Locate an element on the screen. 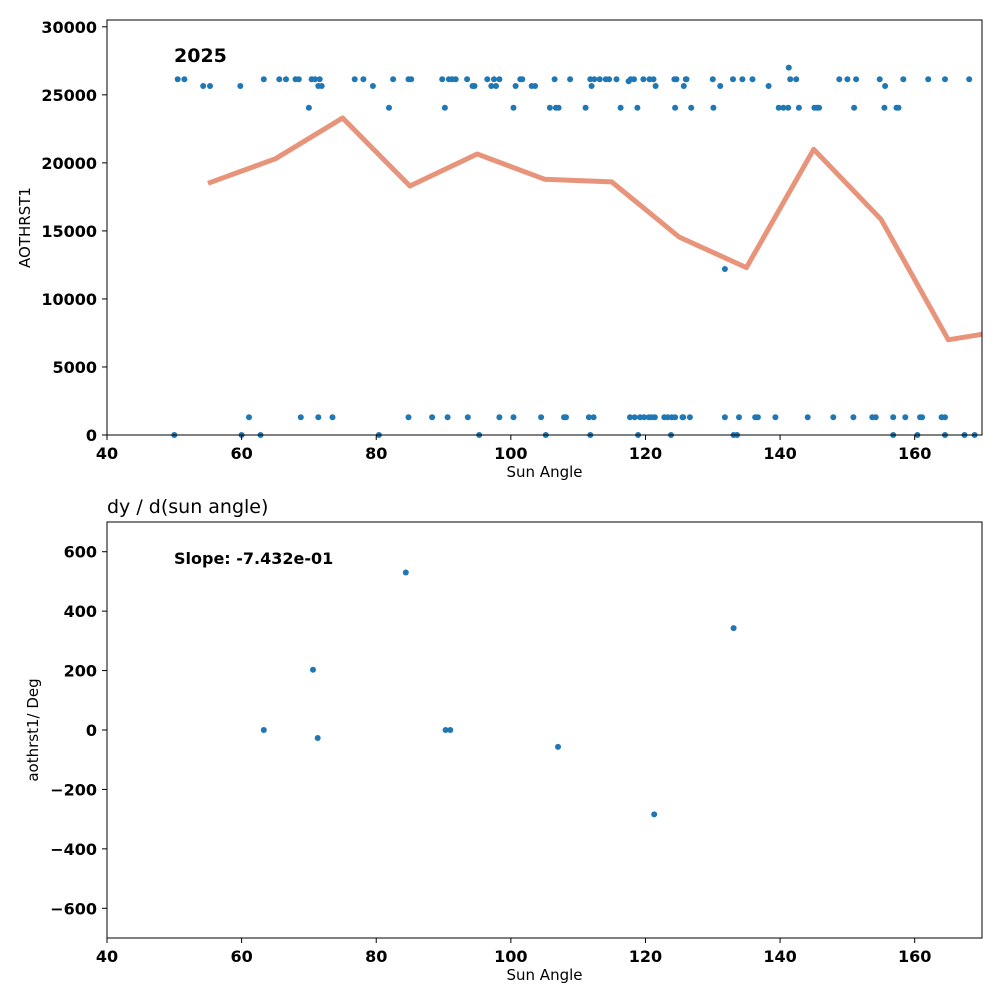 The image size is (1000, 1000). y-tick-label: 200 is located at coordinates (80, 671).